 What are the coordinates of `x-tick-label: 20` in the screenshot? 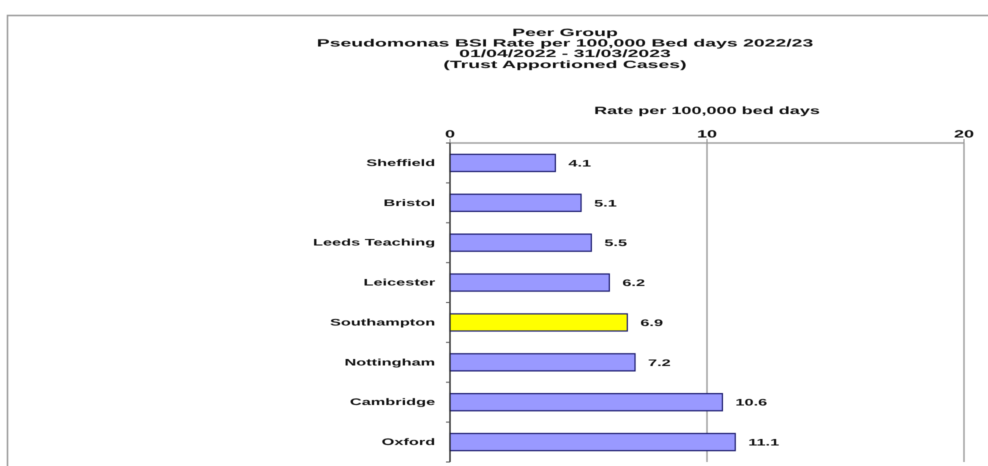 It's located at (964, 134).